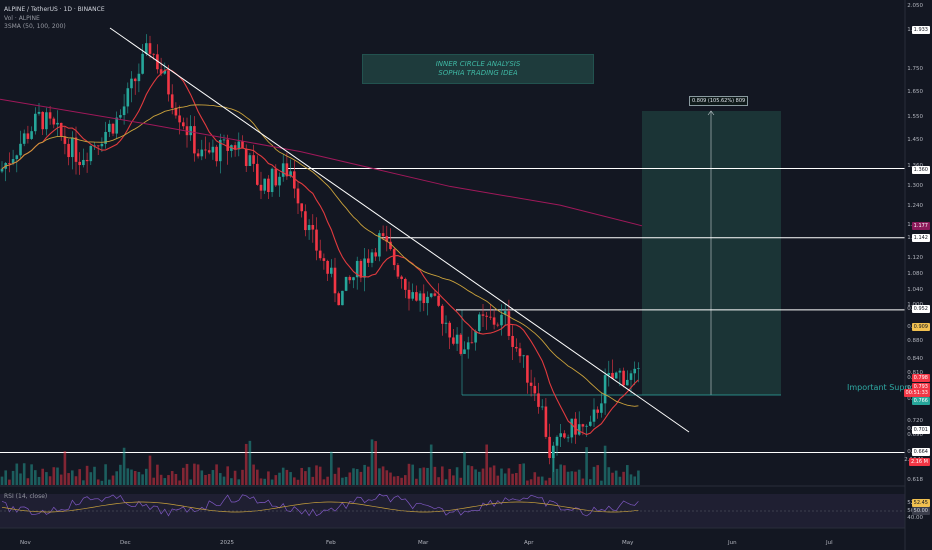  Describe the element at coordinates (915, 140) in the screenshot. I see `price-axis-label: 1.450` at that location.